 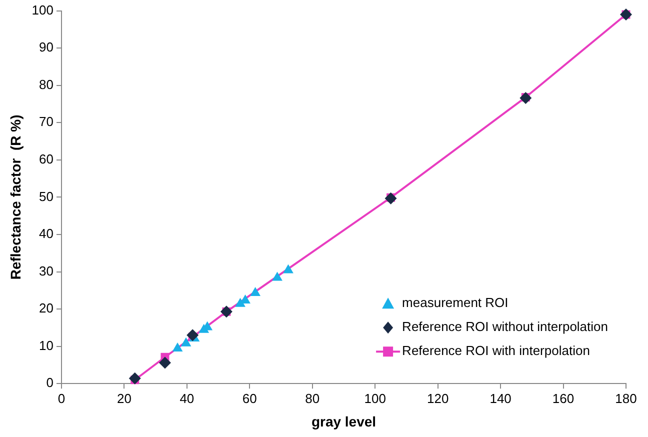 What do you see at coordinates (46, 234) in the screenshot?
I see `y-tick-label: 40` at bounding box center [46, 234].